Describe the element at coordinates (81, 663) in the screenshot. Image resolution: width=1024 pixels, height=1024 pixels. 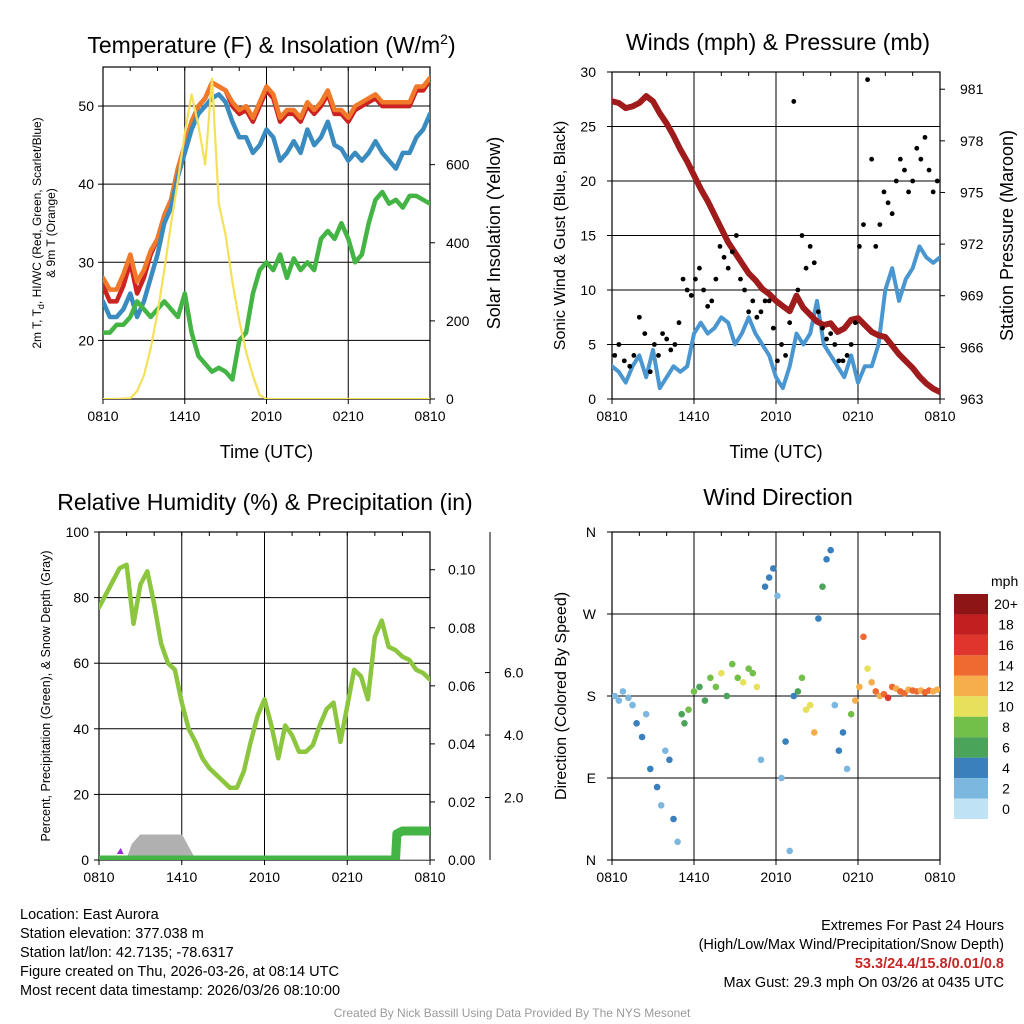
I see `humidity-ytick-label: 60` at that location.